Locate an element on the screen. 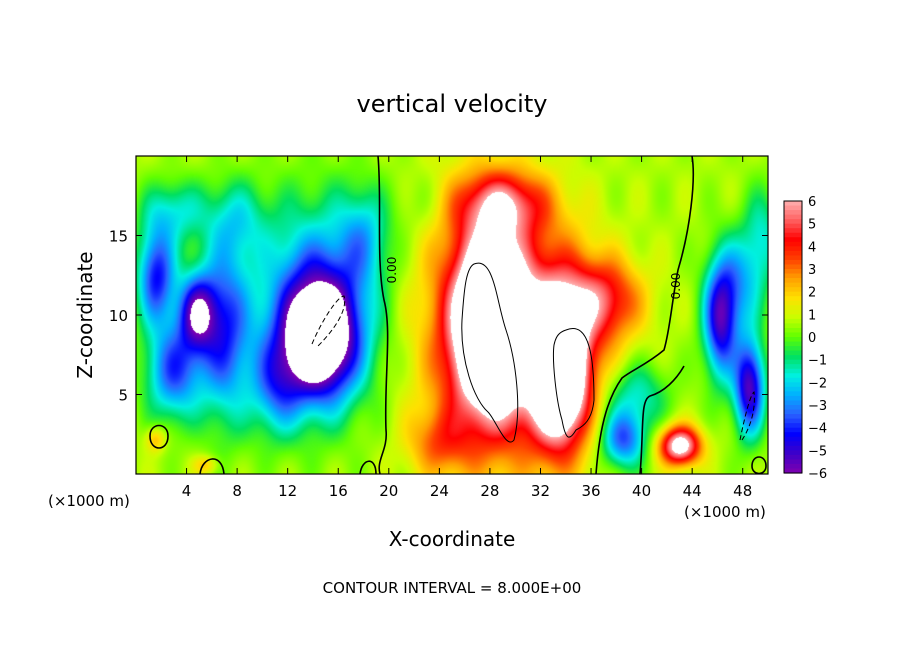 The height and width of the screenshot is (654, 904). colorbar-tick-label: 4 is located at coordinates (812, 247).